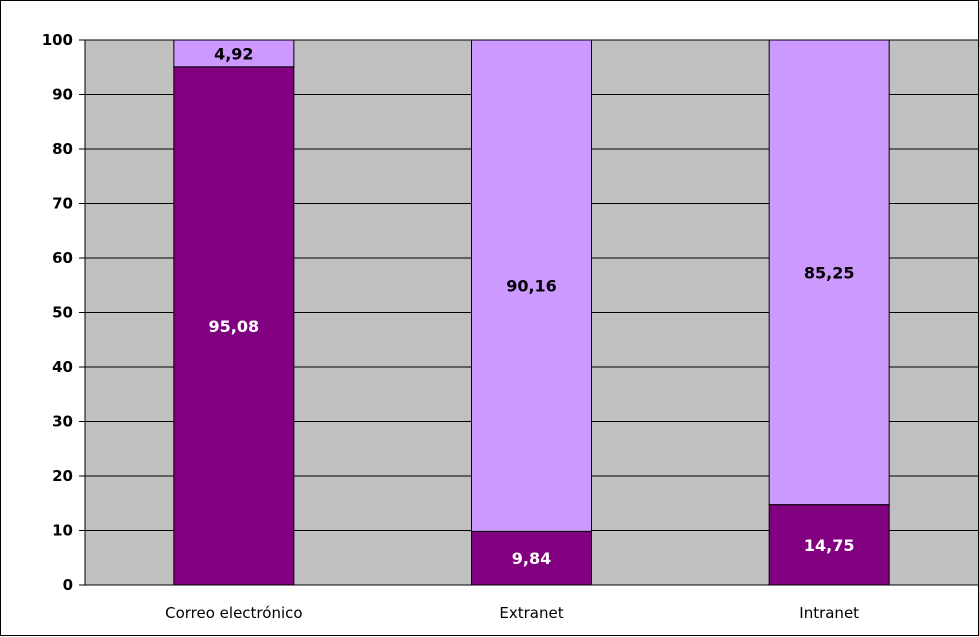 This screenshot has height=637, width=979. Describe the element at coordinates (233, 613) in the screenshot. I see `x-category-label: Correo electrónico` at that location.